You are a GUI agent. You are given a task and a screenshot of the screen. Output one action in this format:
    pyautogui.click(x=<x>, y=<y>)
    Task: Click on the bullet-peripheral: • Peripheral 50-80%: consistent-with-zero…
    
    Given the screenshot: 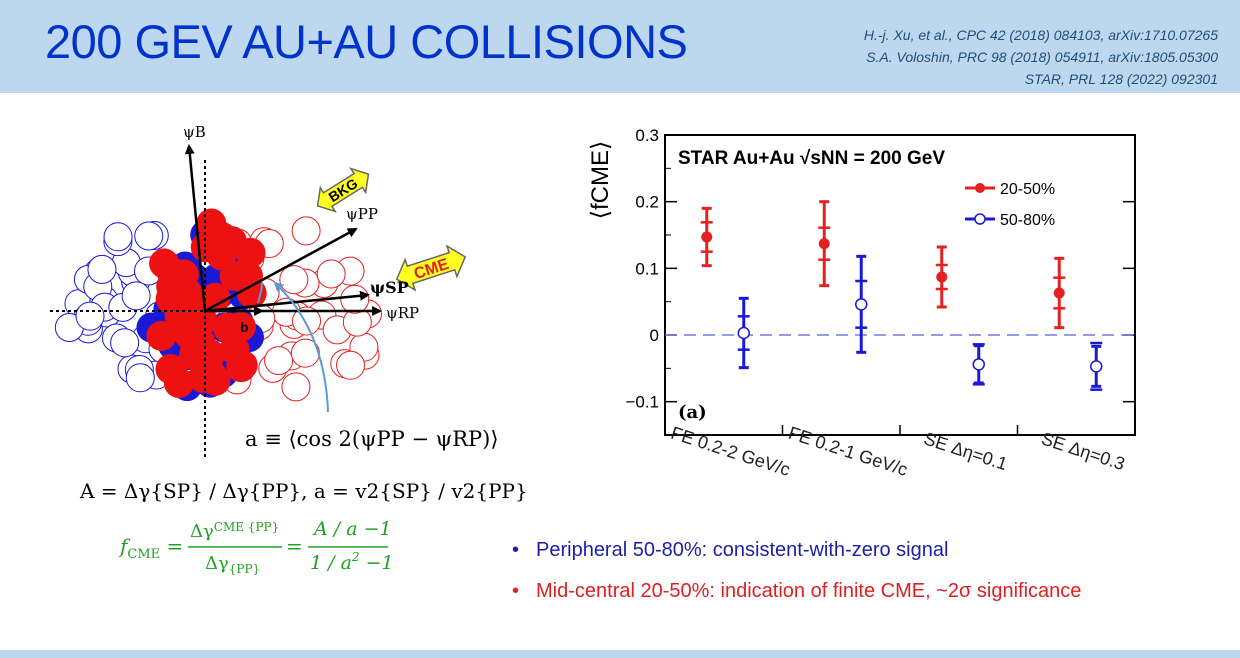 What is the action you would take?
    pyautogui.click(x=730, y=550)
    